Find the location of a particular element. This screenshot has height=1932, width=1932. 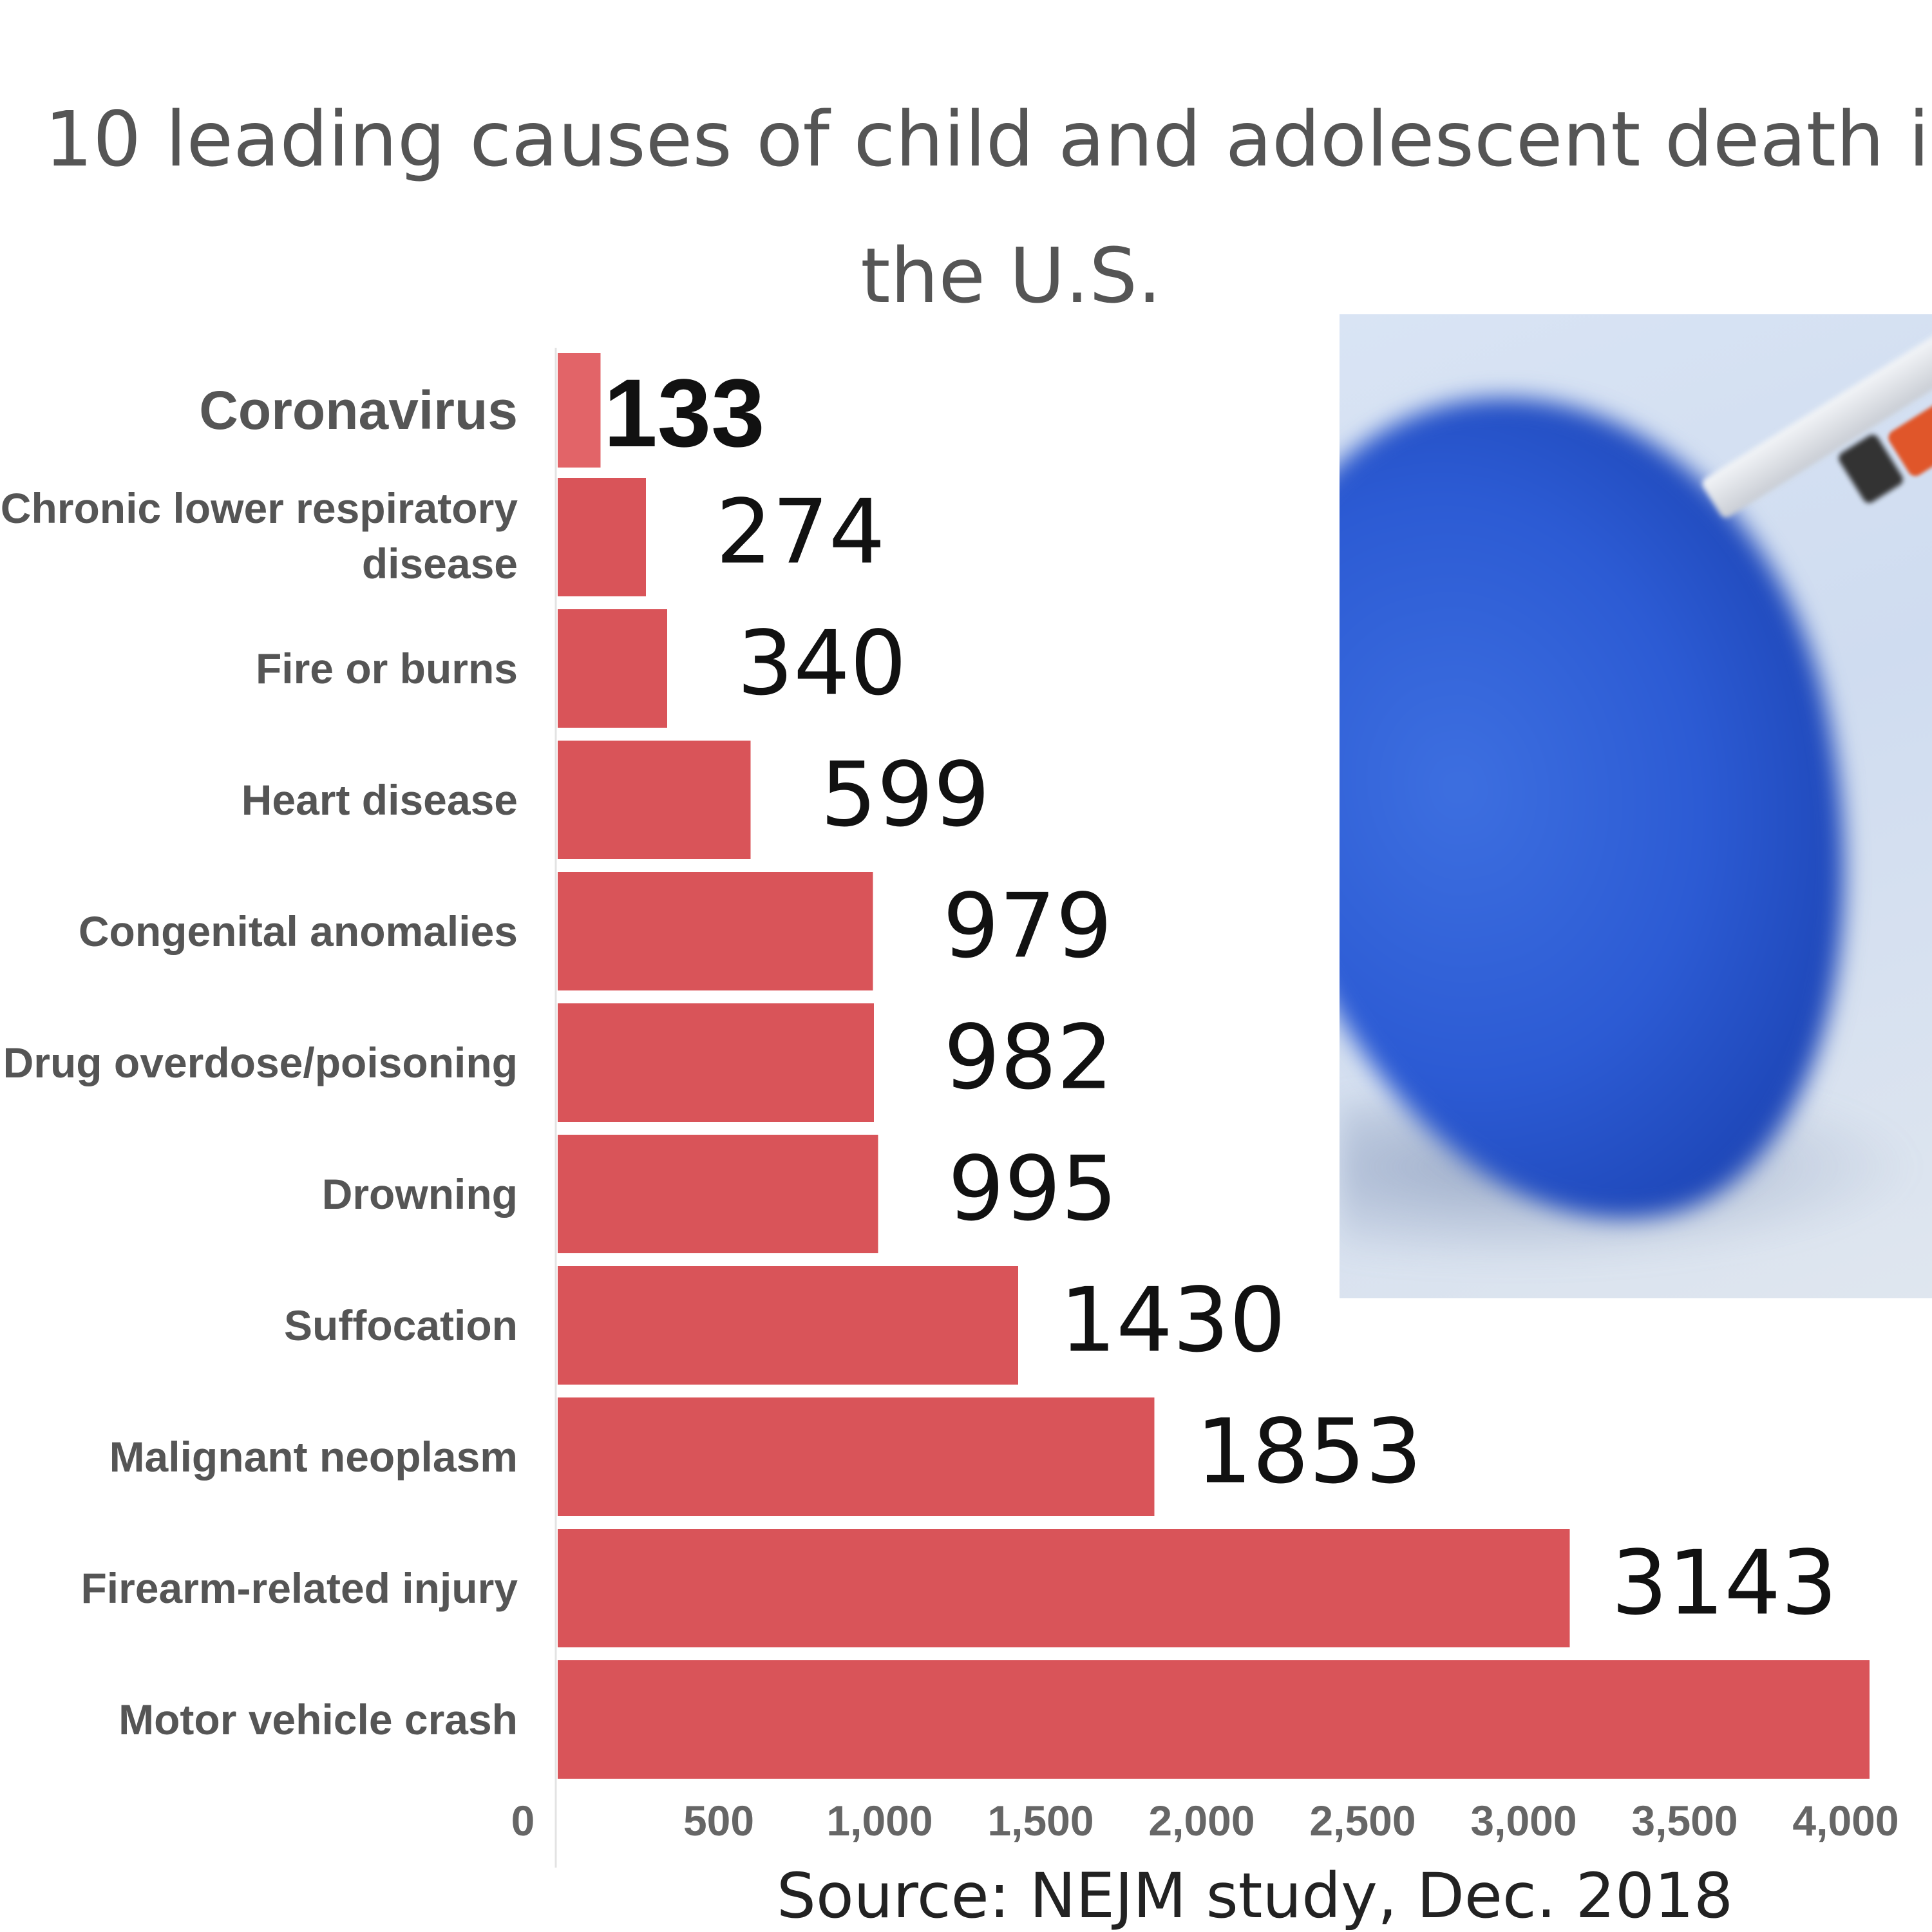

category-label: Firearm-related injury is located at coordinates (299, 1588).